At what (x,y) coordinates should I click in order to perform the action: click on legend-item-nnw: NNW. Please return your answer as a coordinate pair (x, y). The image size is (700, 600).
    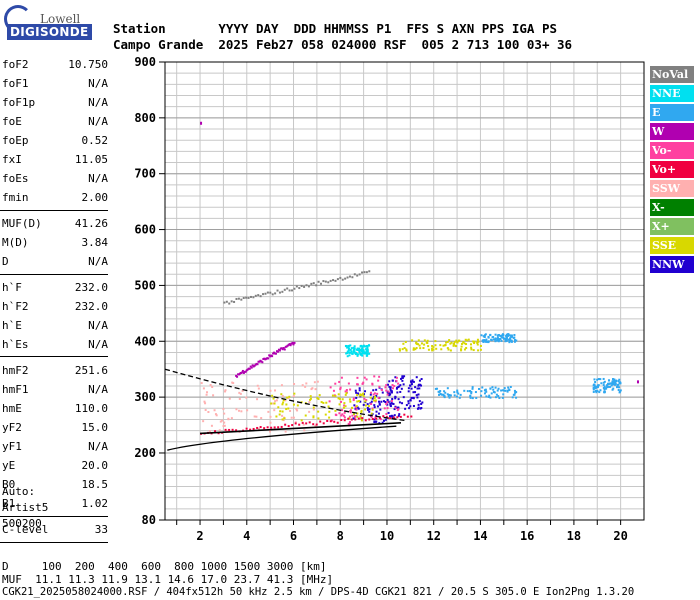
    Looking at the image, I should click on (672, 264).